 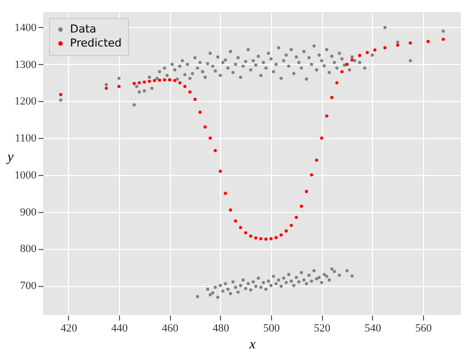 What do you see at coordinates (25, 102) in the screenshot?
I see `y-tick-label: 1200` at bounding box center [25, 102].